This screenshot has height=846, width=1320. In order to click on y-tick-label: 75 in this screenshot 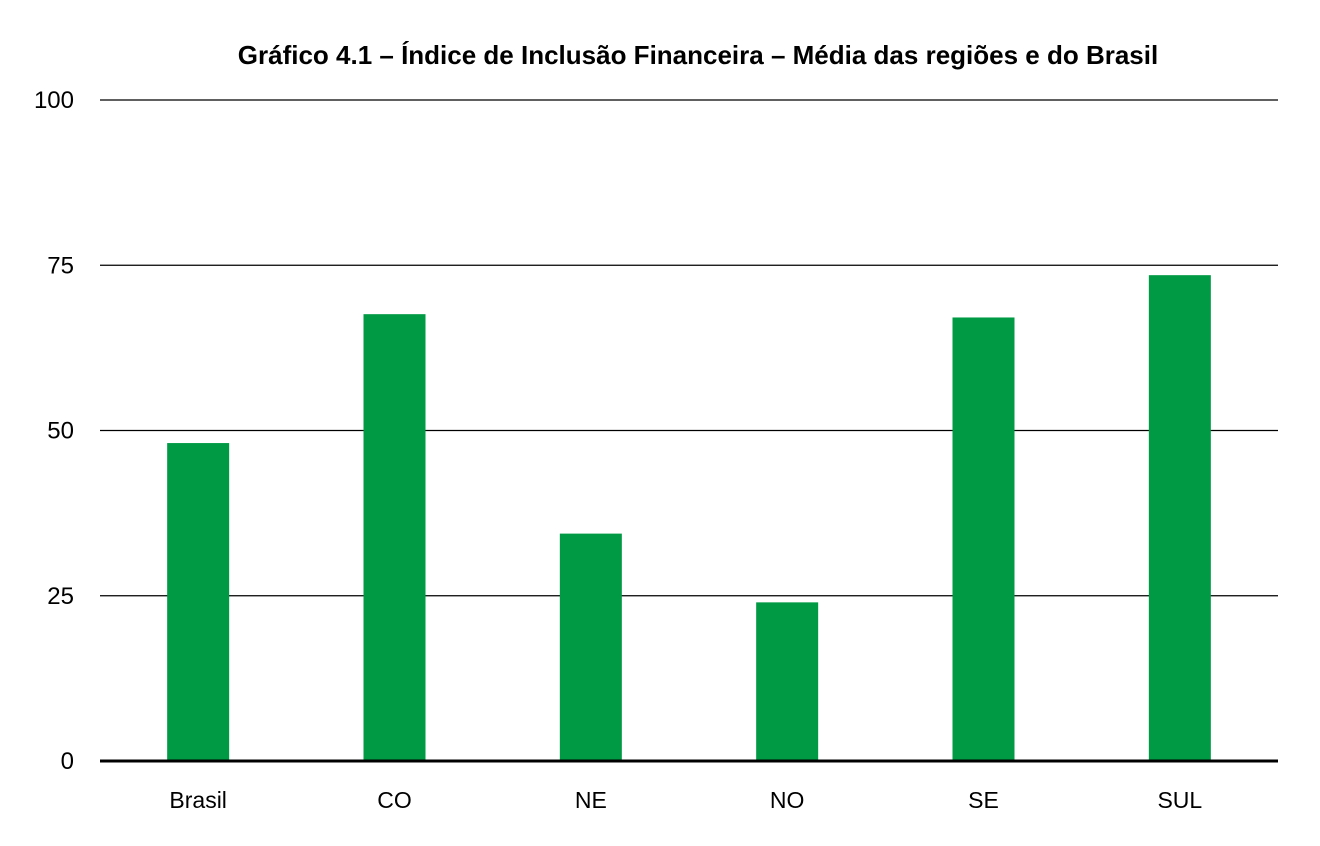, I will do `click(60, 265)`.